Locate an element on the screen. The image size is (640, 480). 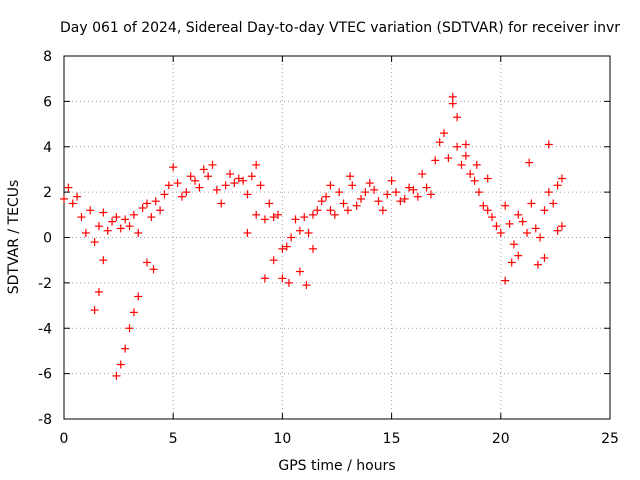
x-axis-label: GPS time / hours is located at coordinates (336, 466).